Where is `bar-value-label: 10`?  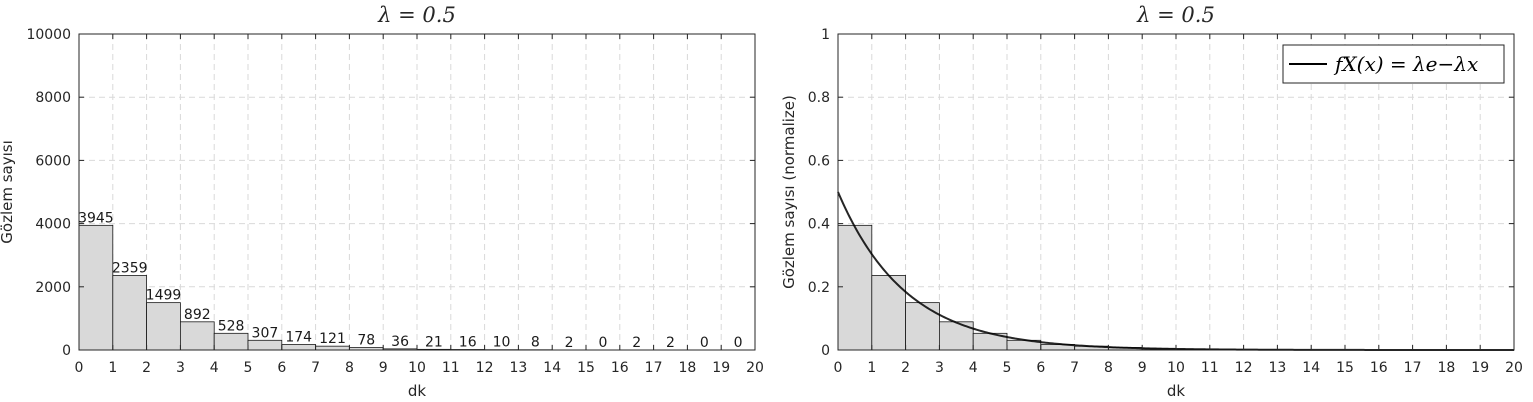 bar-value-label: 10 is located at coordinates (502, 343).